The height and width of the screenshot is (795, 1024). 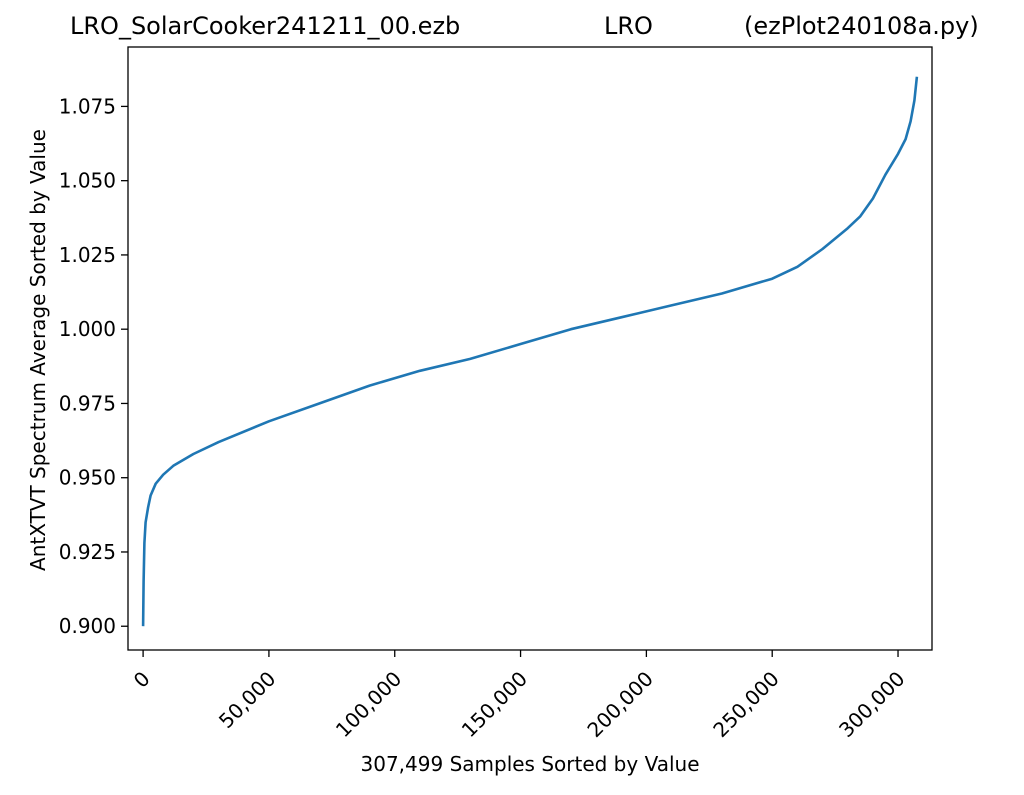 I want to click on y-tick-label: 1.050, so click(x=87, y=181).